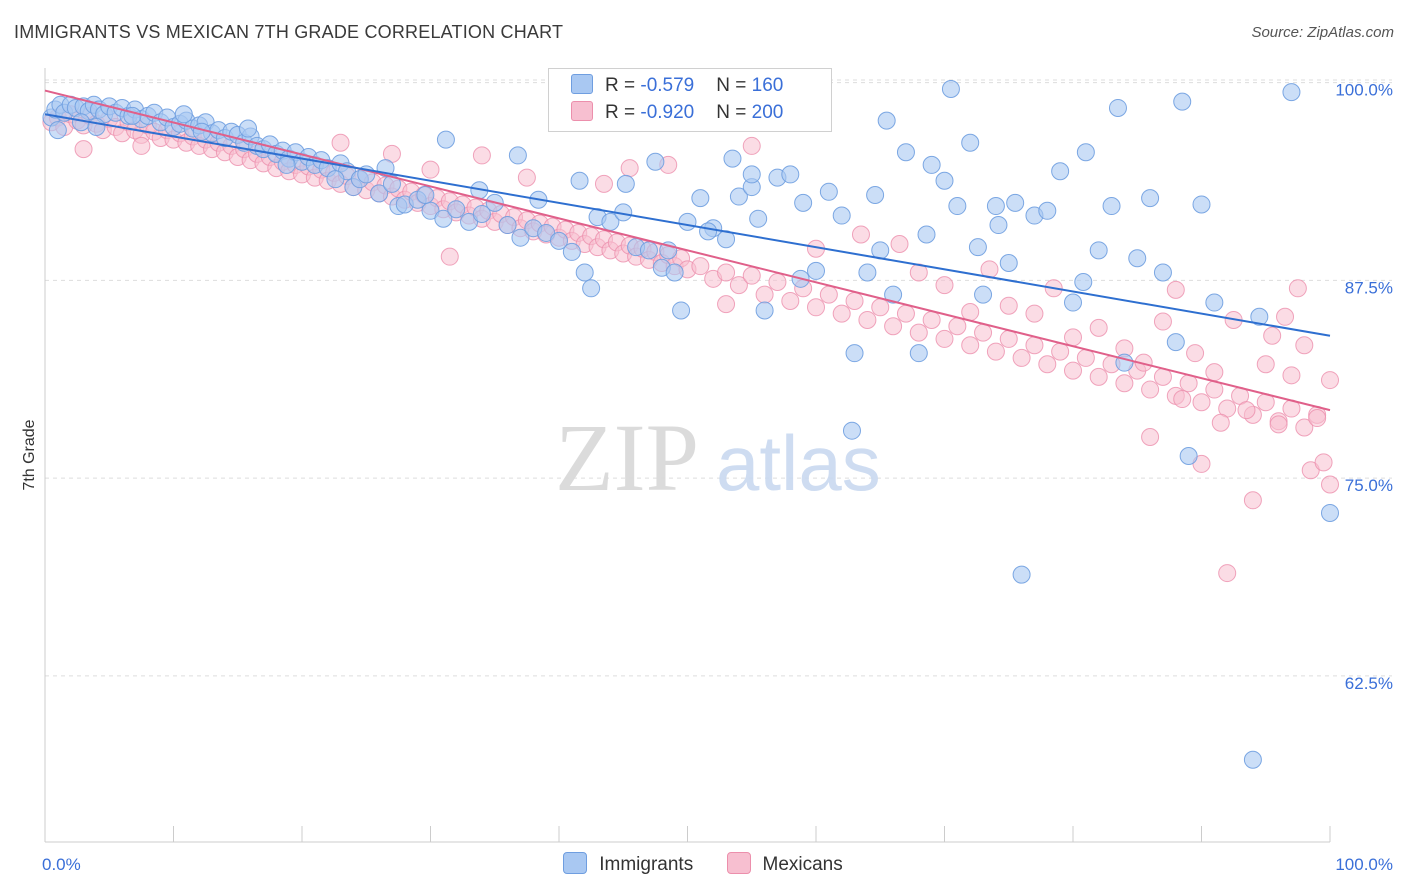 The image size is (1406, 892). What do you see at coordinates (628, 864) in the screenshot?
I see `legend-item-immigrants: Immigrants` at bounding box center [628, 864].